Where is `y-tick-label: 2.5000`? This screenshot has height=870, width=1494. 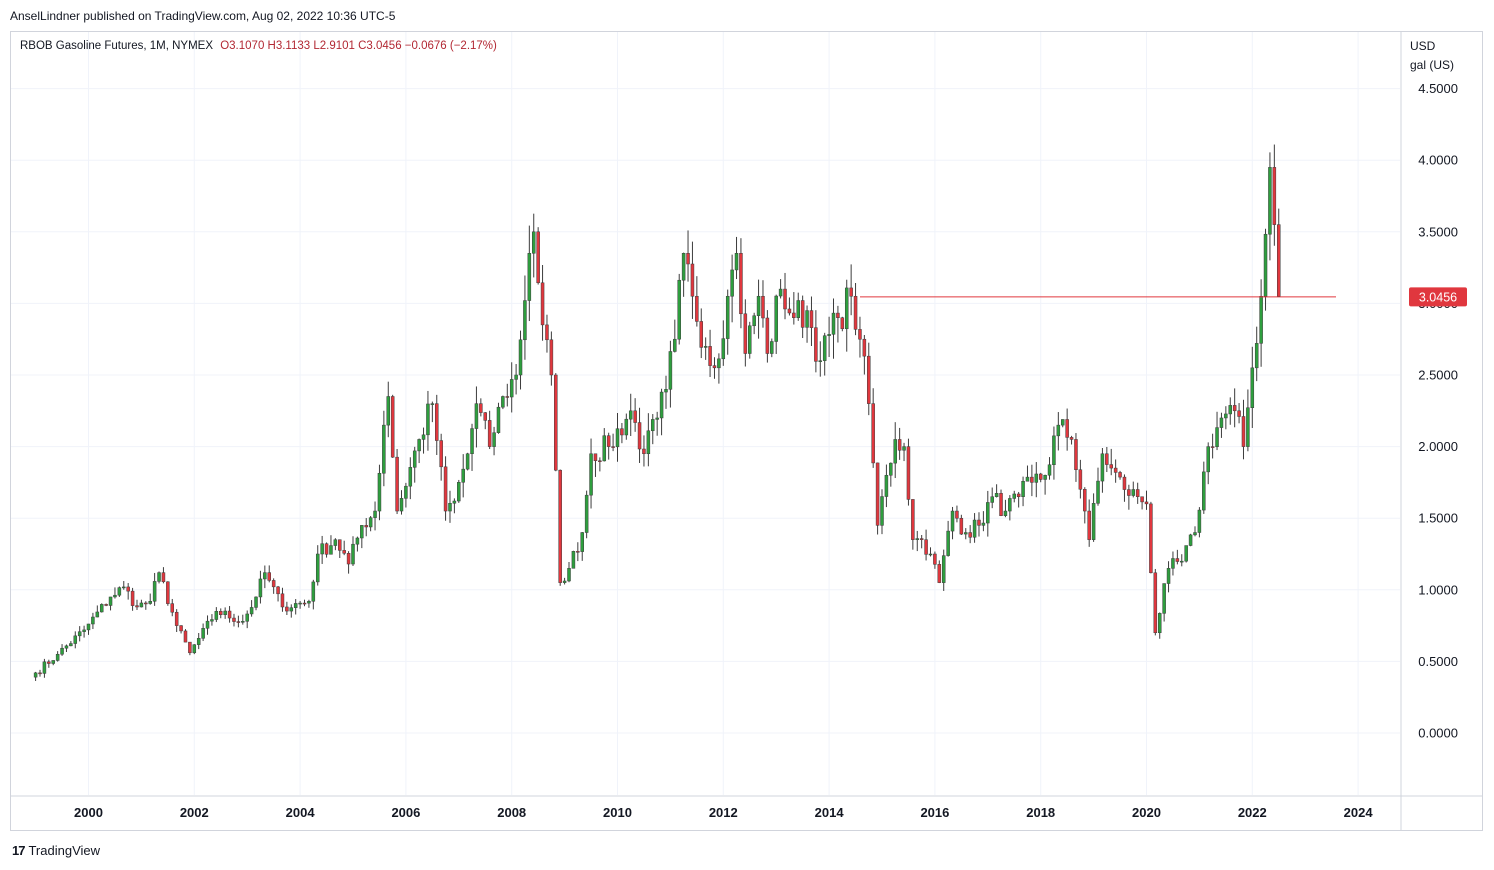
y-tick-label: 2.5000 is located at coordinates (1438, 375).